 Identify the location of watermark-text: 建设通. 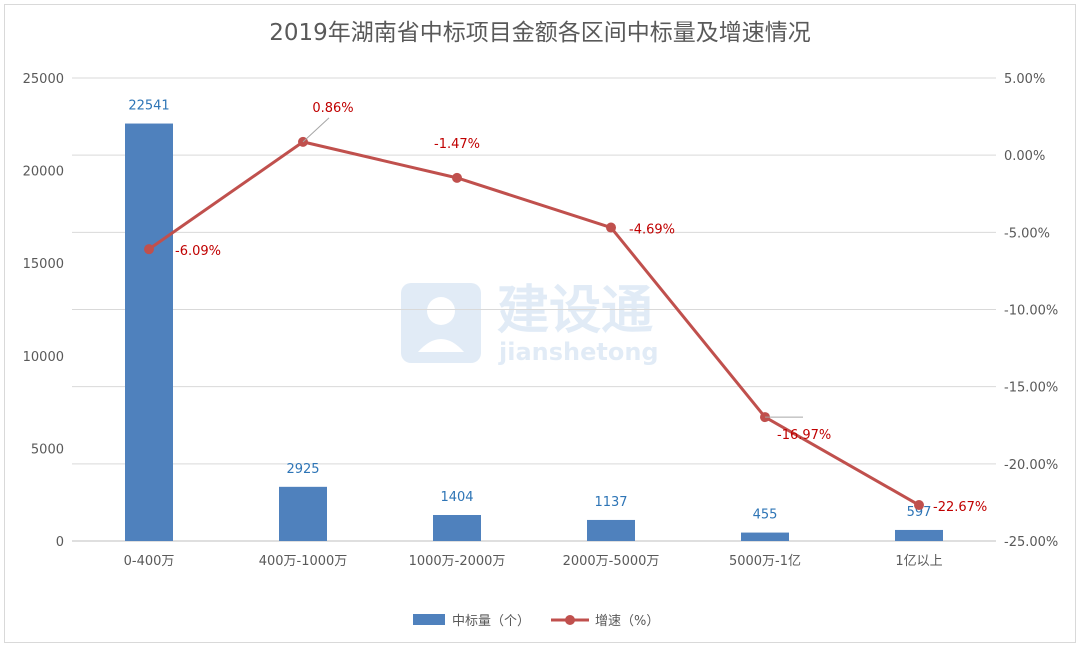
(575, 311).